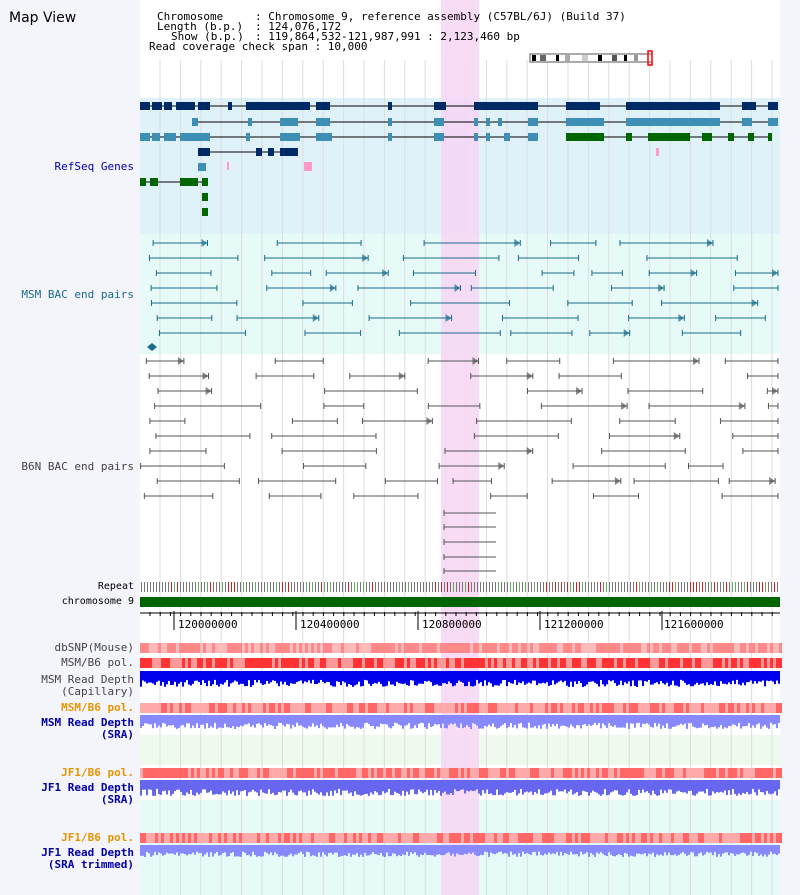 The height and width of the screenshot is (895, 800). I want to click on track-label-msm-bac: MSM BAC end pairs, so click(77, 294).